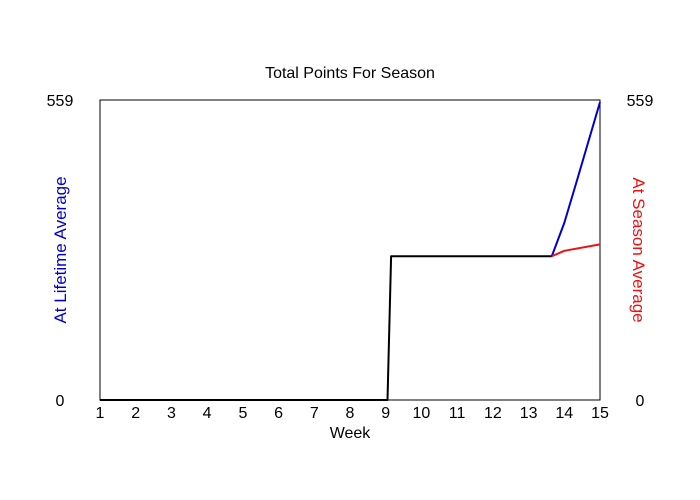 The height and width of the screenshot is (500, 700). I want to click on y-axis-label-left: At Lifetime Average, so click(60, 249).